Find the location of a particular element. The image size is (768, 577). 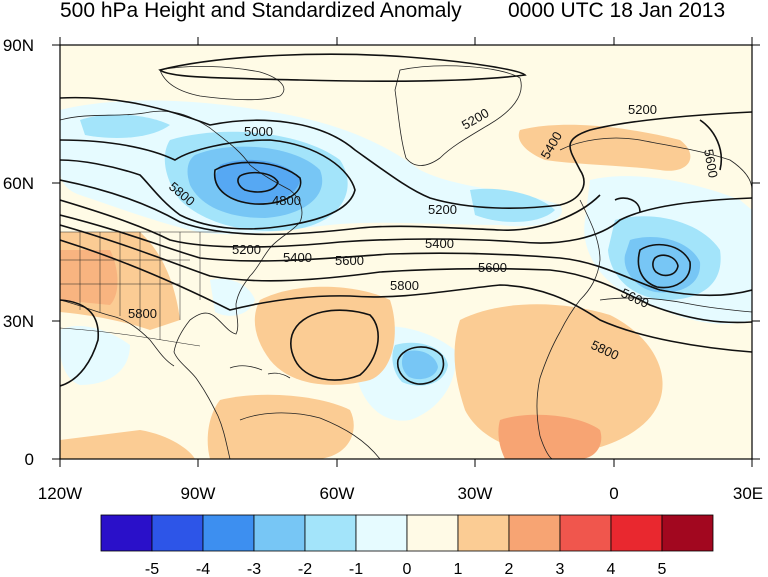

colorbar-tick-label: 5 is located at coordinates (662, 569).